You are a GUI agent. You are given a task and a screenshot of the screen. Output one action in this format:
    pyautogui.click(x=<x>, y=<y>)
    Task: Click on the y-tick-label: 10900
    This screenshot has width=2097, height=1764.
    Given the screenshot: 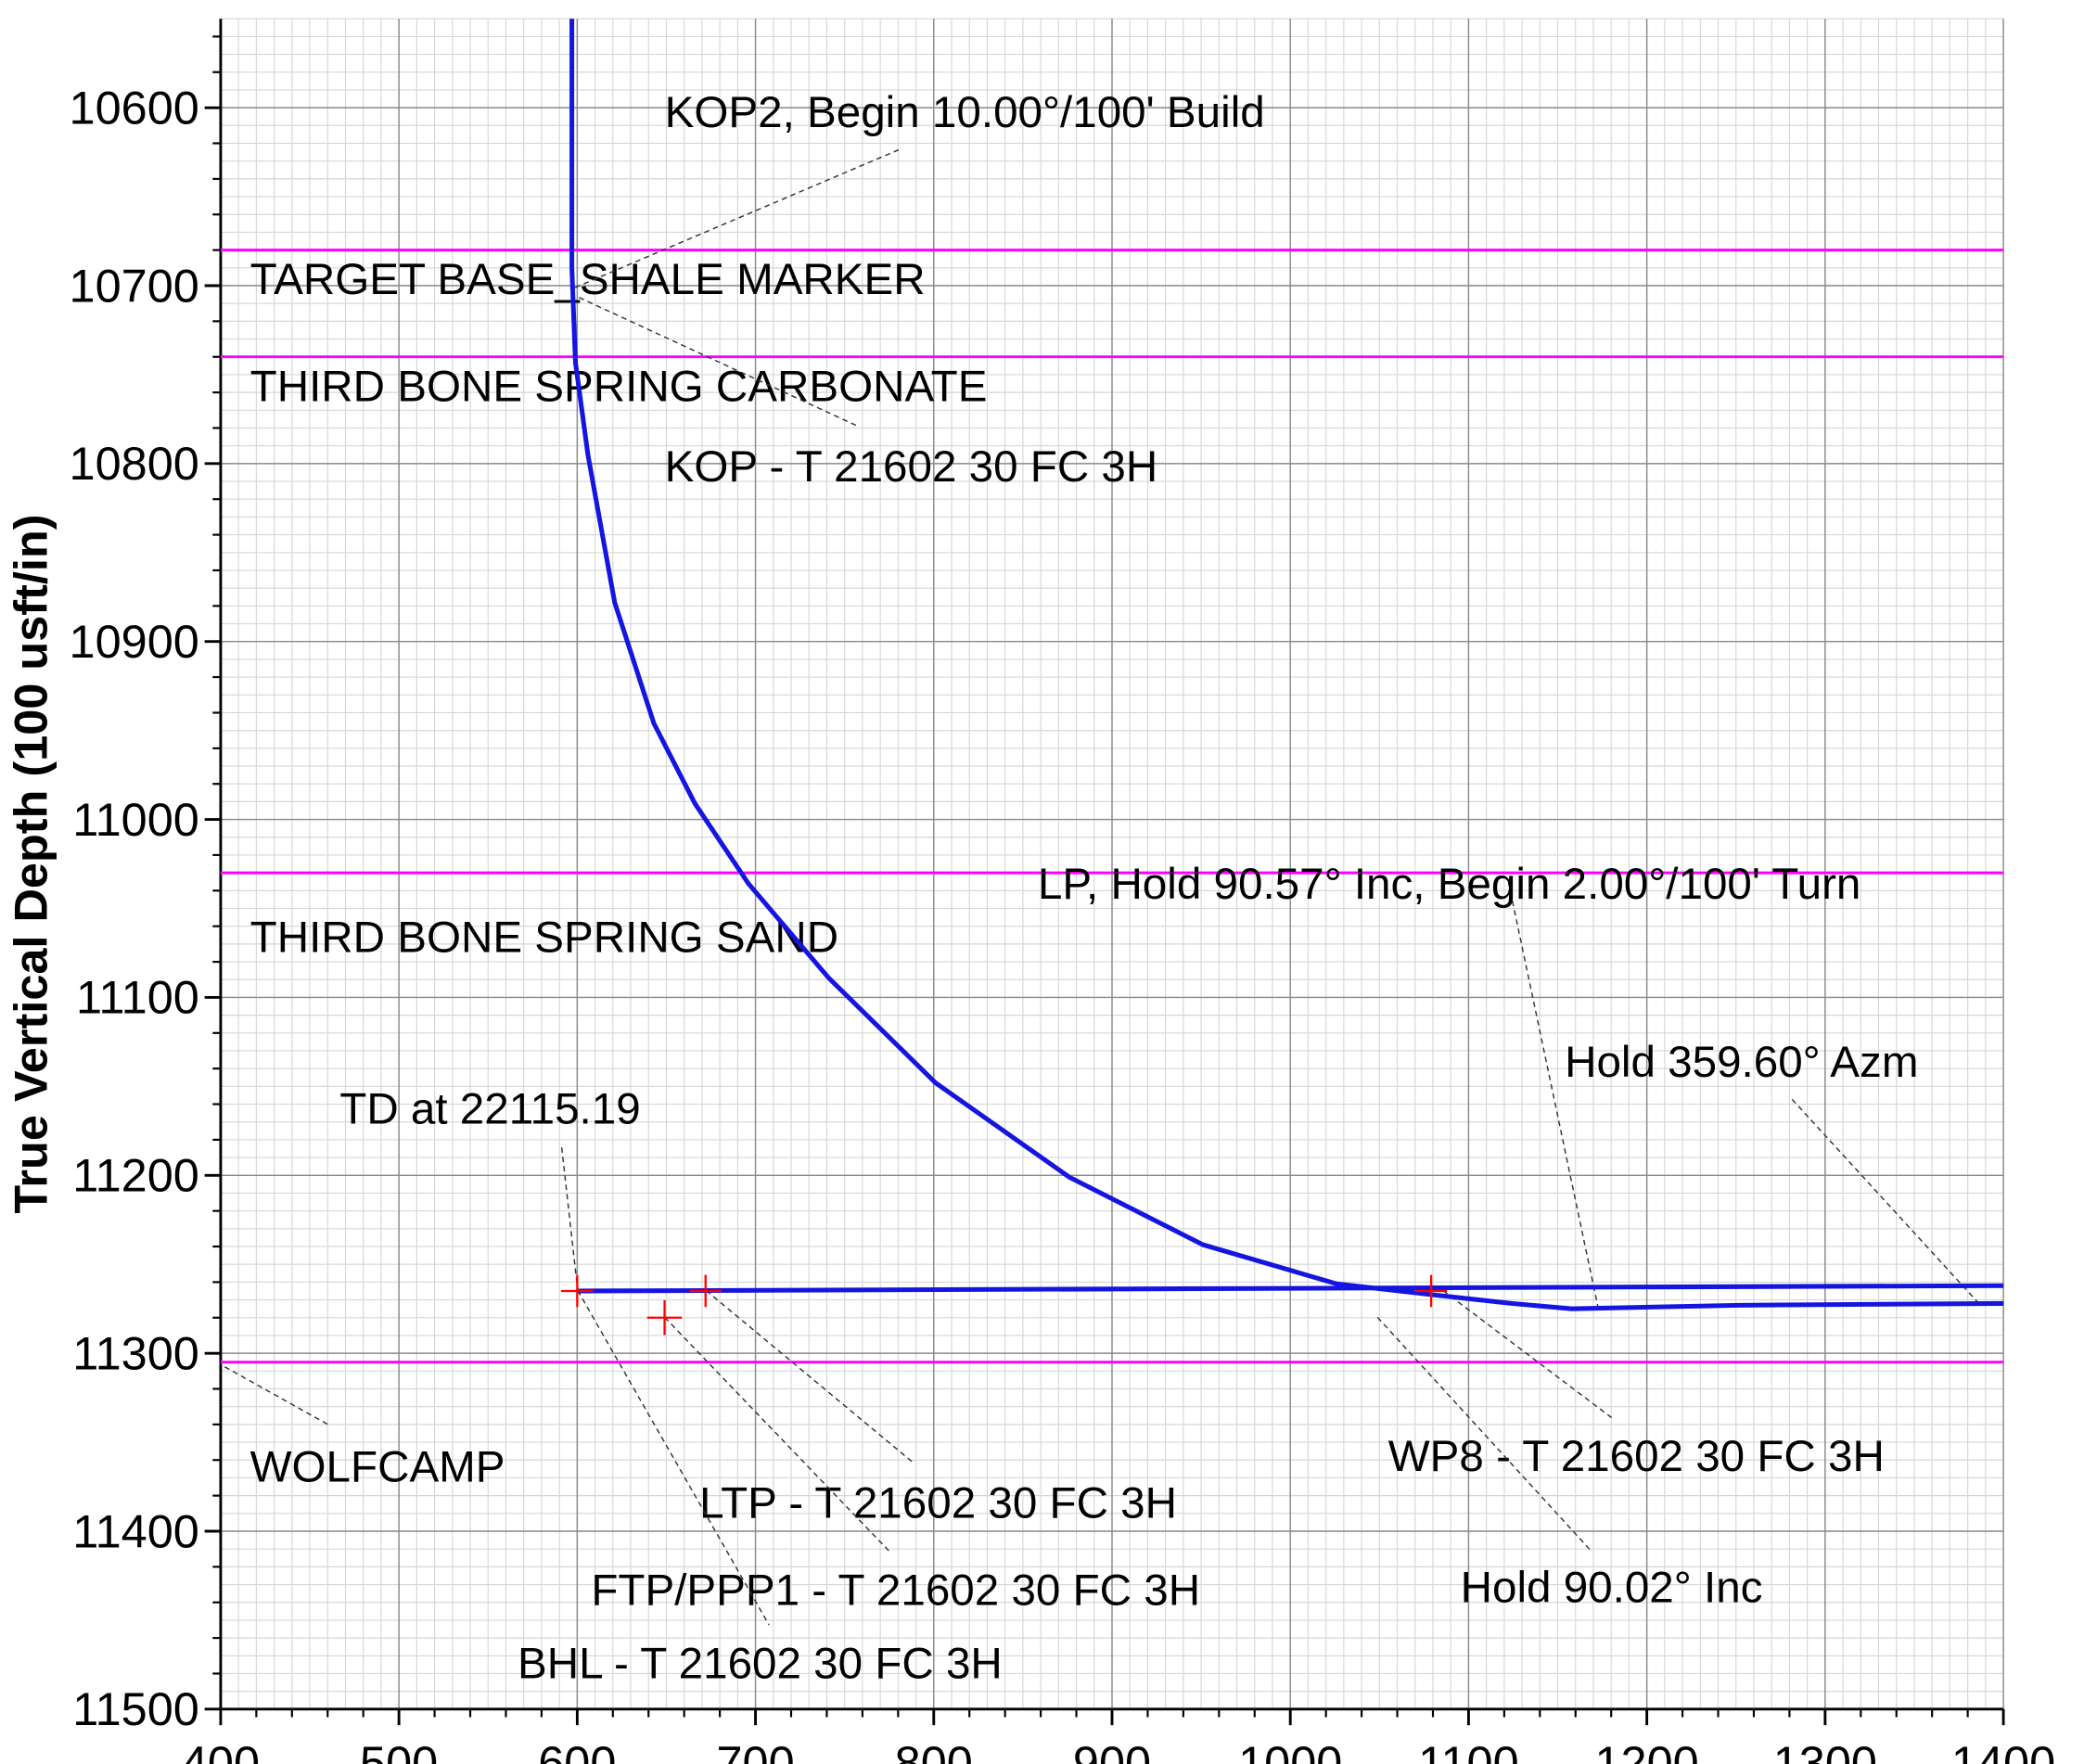 What is the action you would take?
    pyautogui.click(x=134, y=641)
    